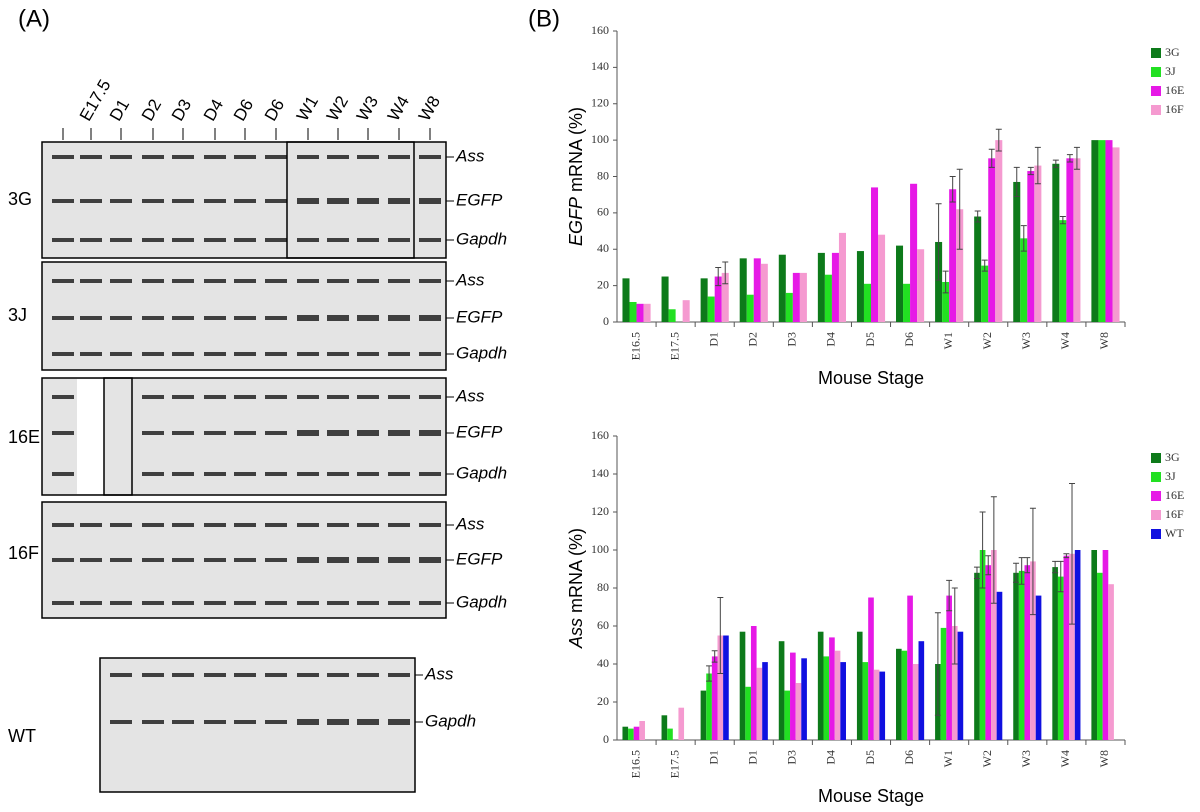  I want to click on x-tick-label: W4, so click(1065, 340).